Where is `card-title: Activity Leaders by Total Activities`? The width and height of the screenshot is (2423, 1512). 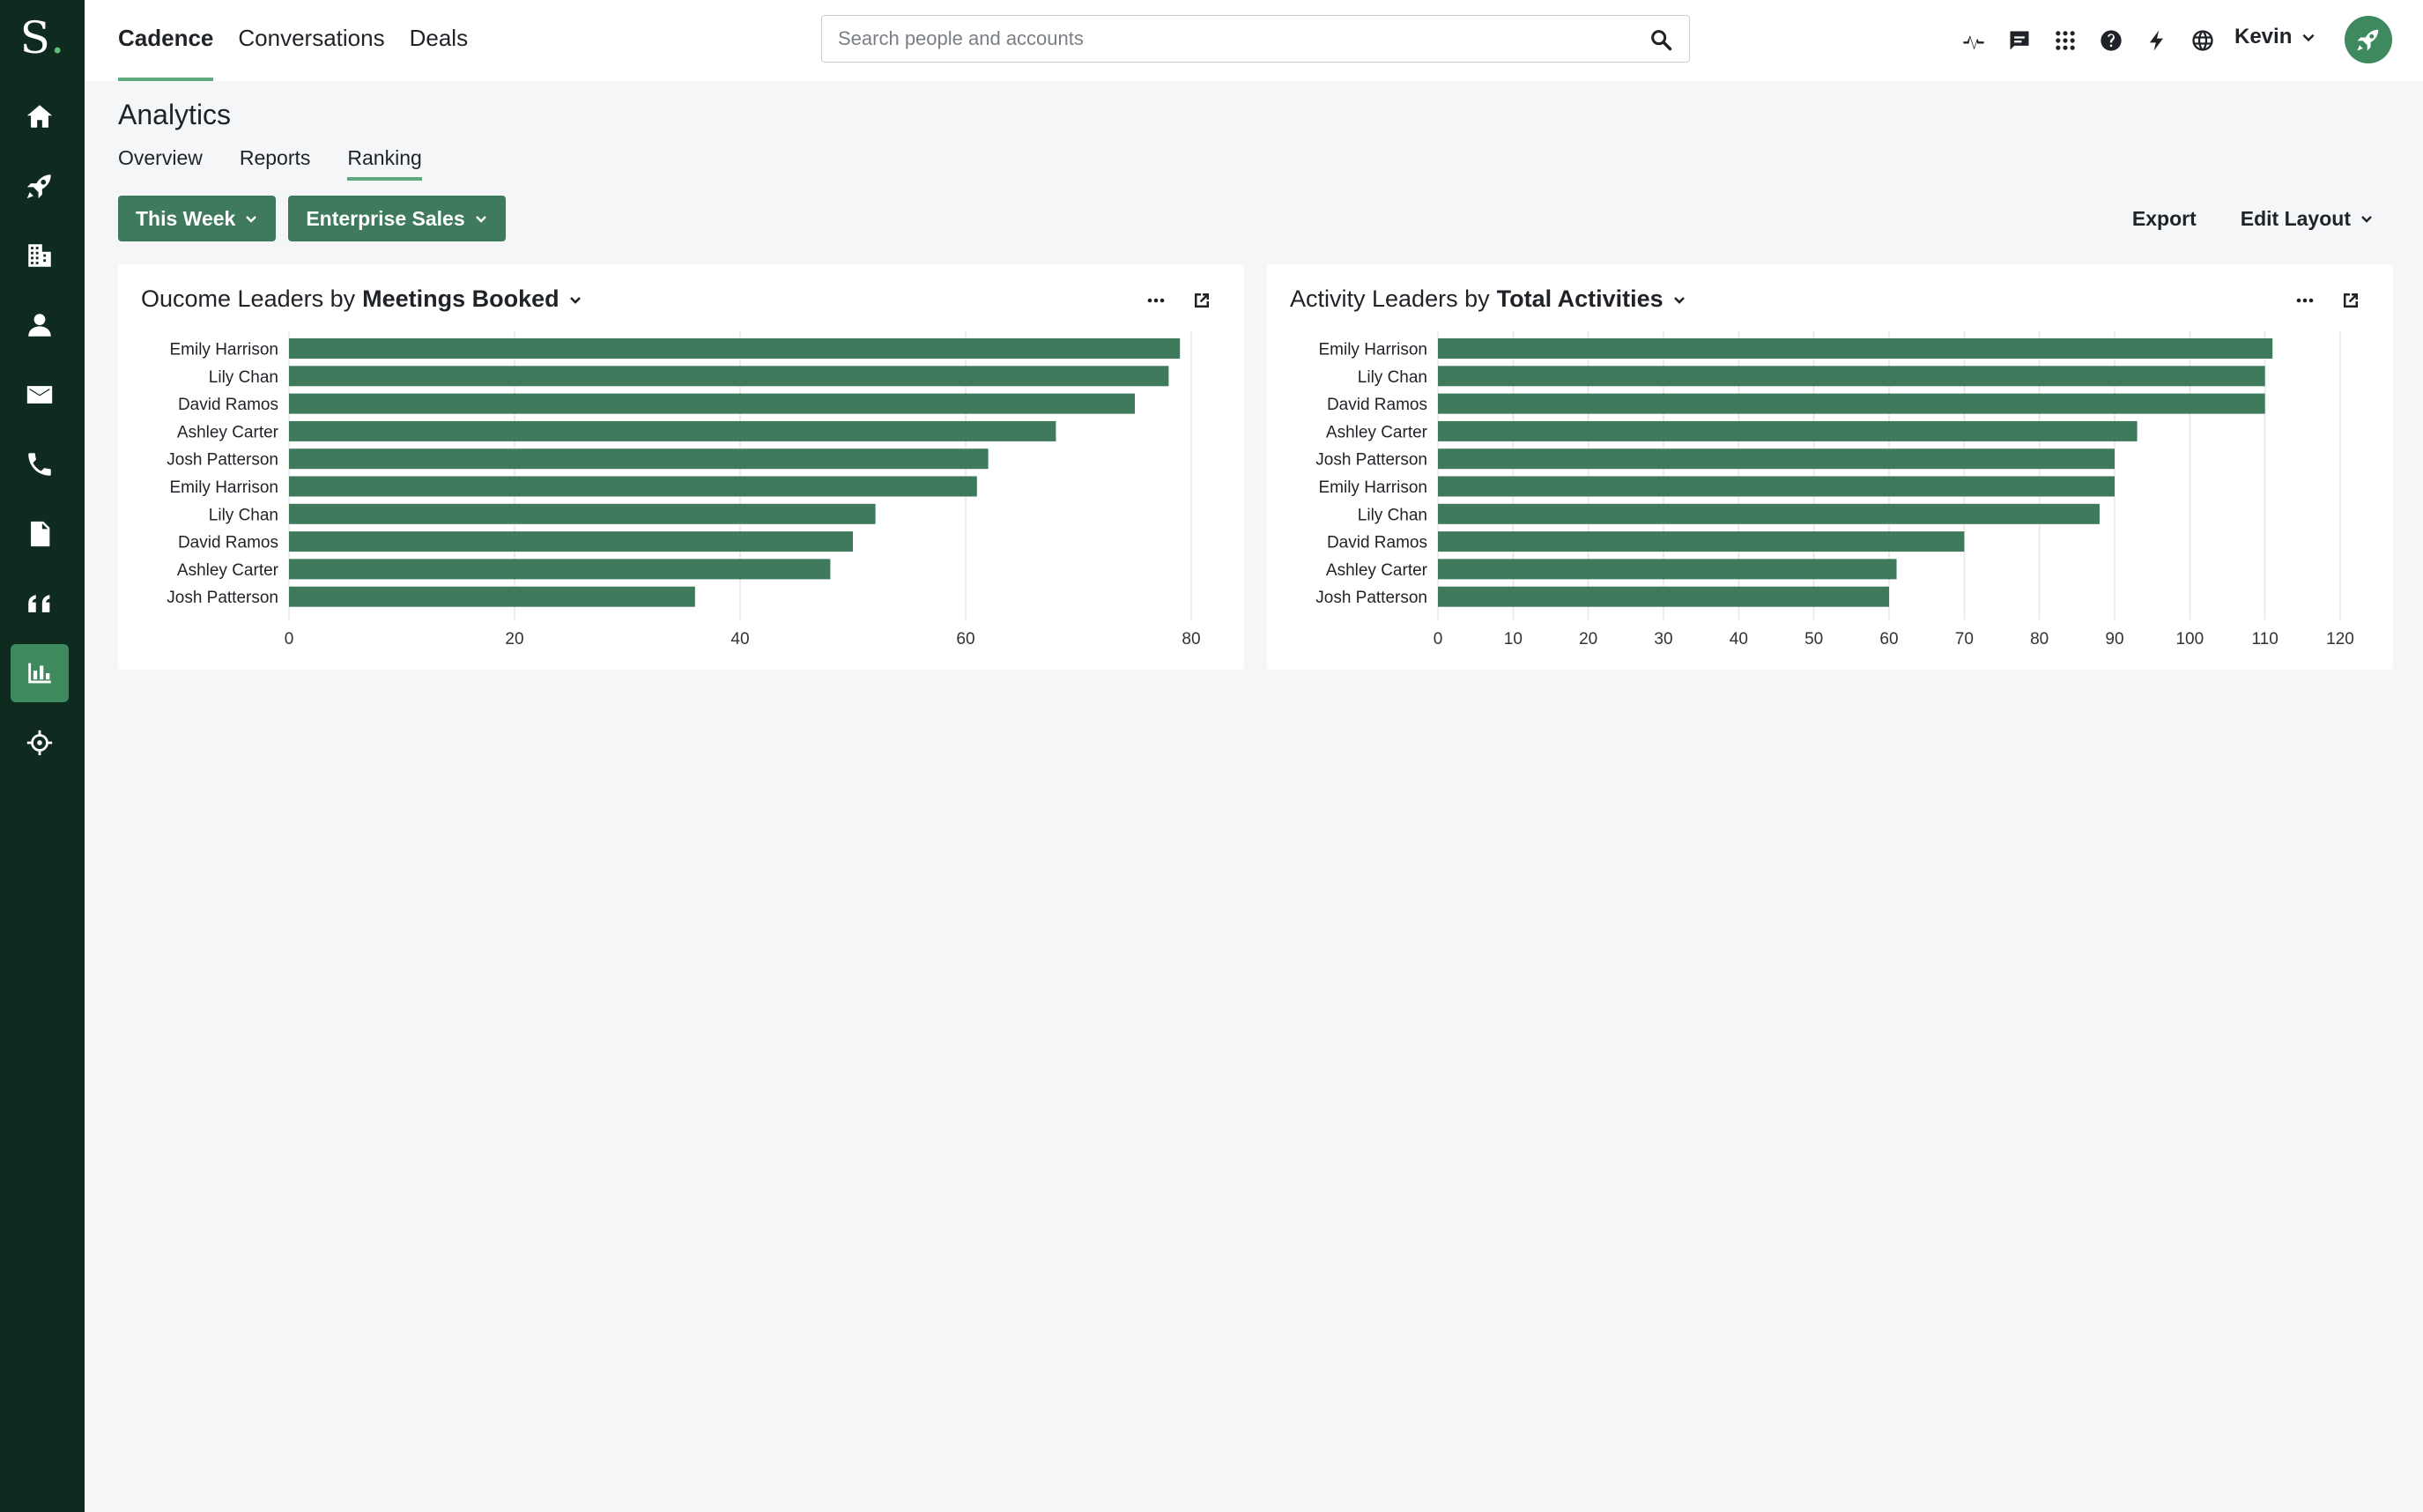
card-title: Activity Leaders by Total Activities is located at coordinates (1488, 299).